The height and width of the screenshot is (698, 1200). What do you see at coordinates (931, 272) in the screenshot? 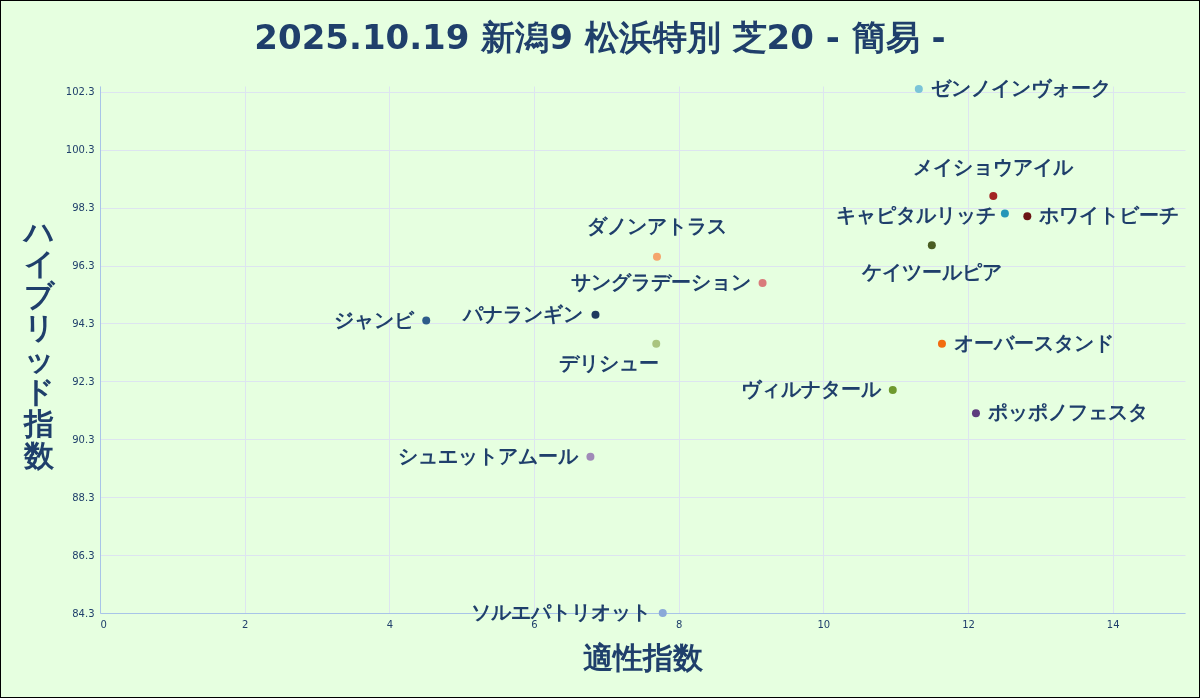
I see `series-label: ケイツールピア` at bounding box center [931, 272].